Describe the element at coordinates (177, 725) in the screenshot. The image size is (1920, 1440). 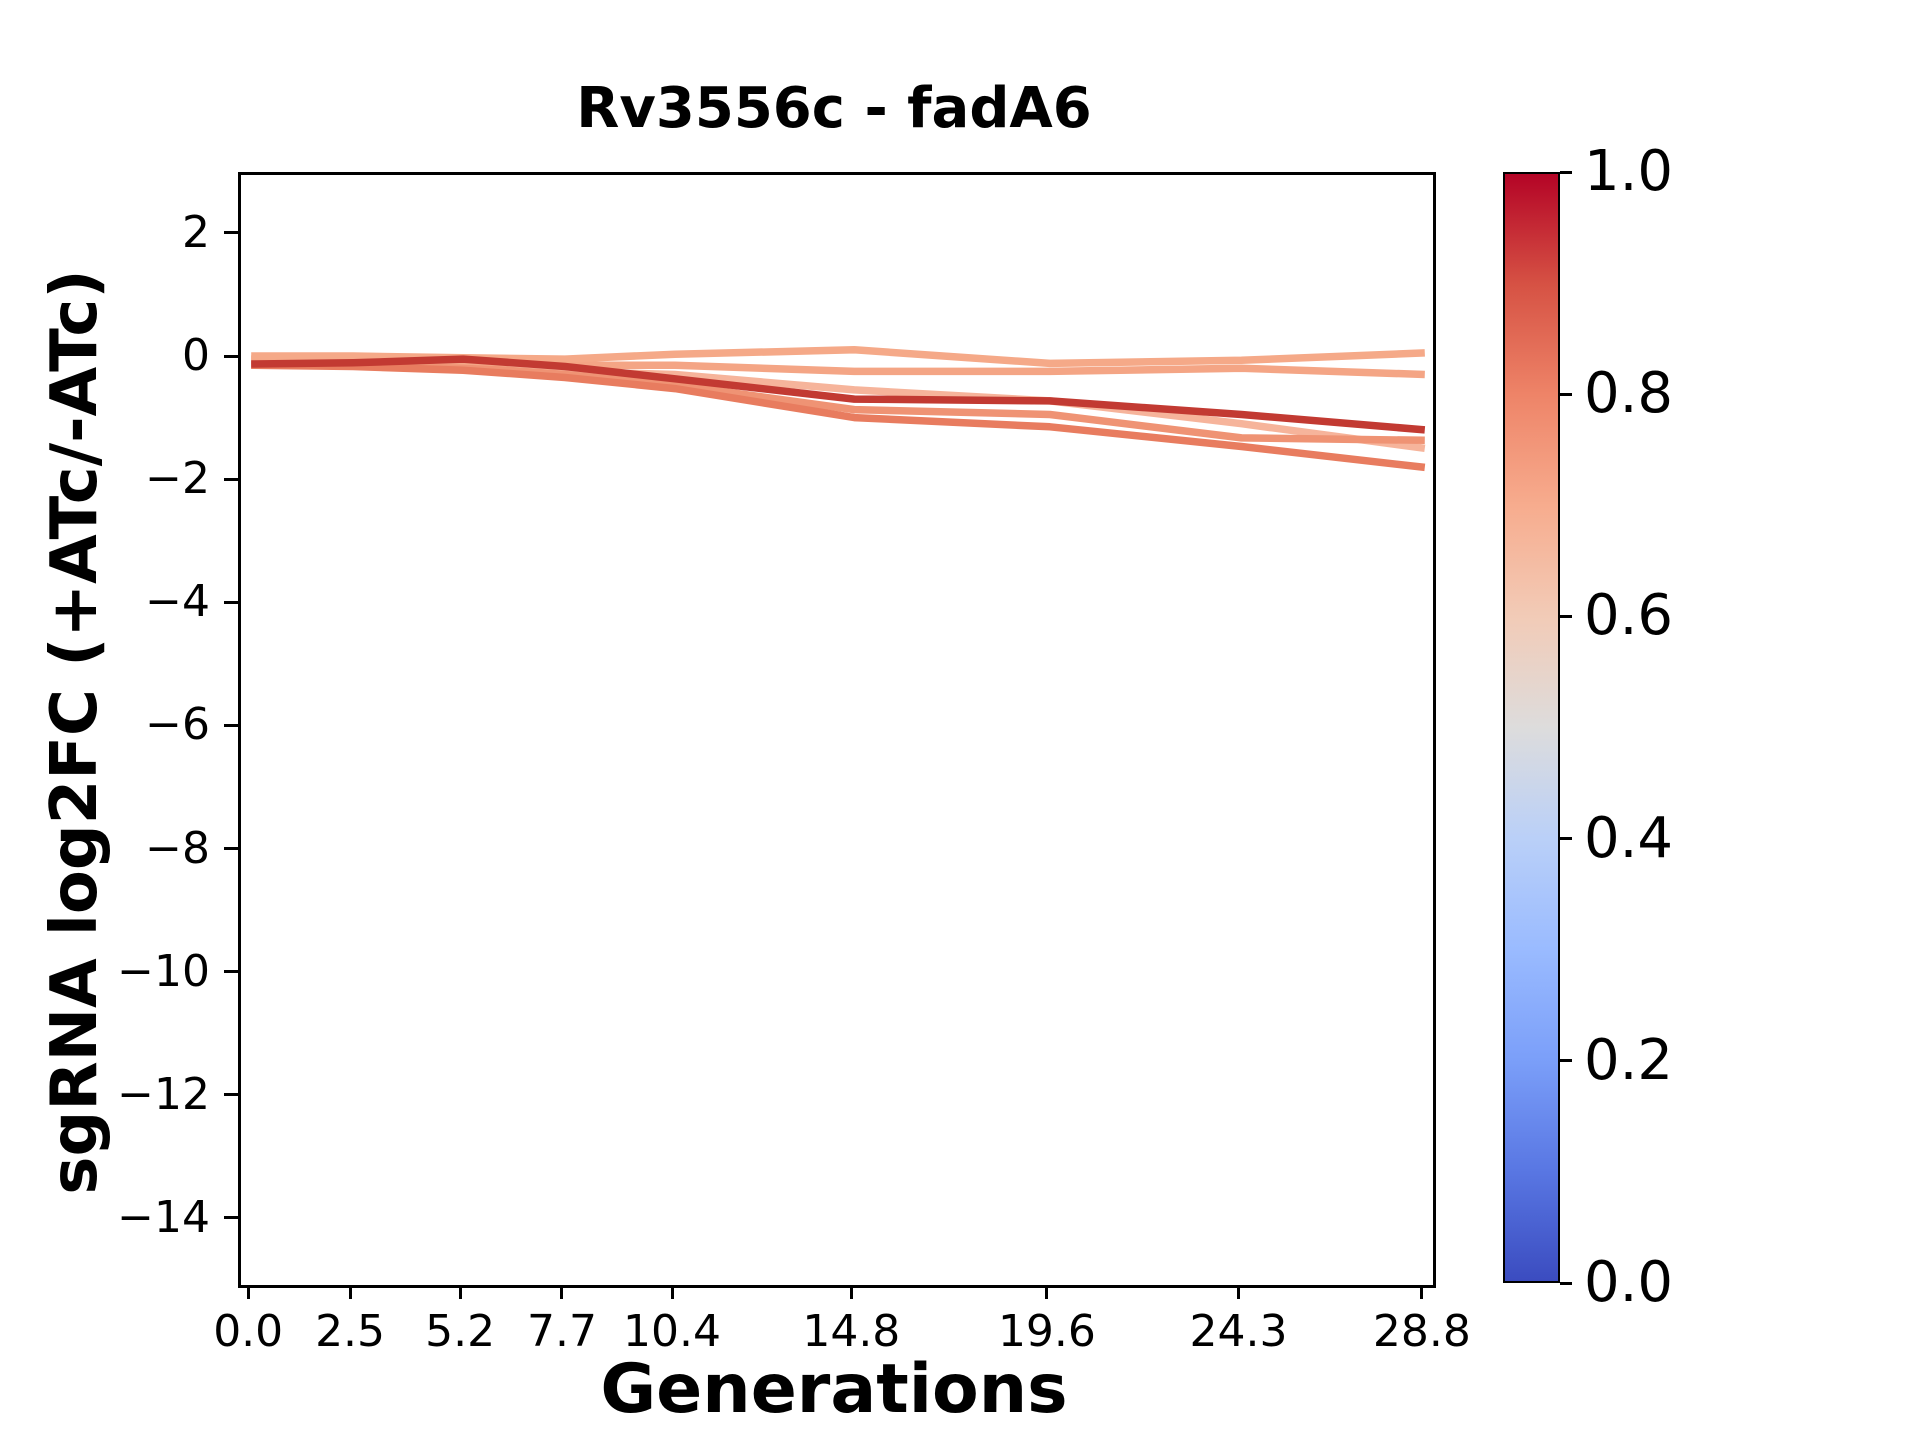
I see `y-tick-label: −6` at that location.